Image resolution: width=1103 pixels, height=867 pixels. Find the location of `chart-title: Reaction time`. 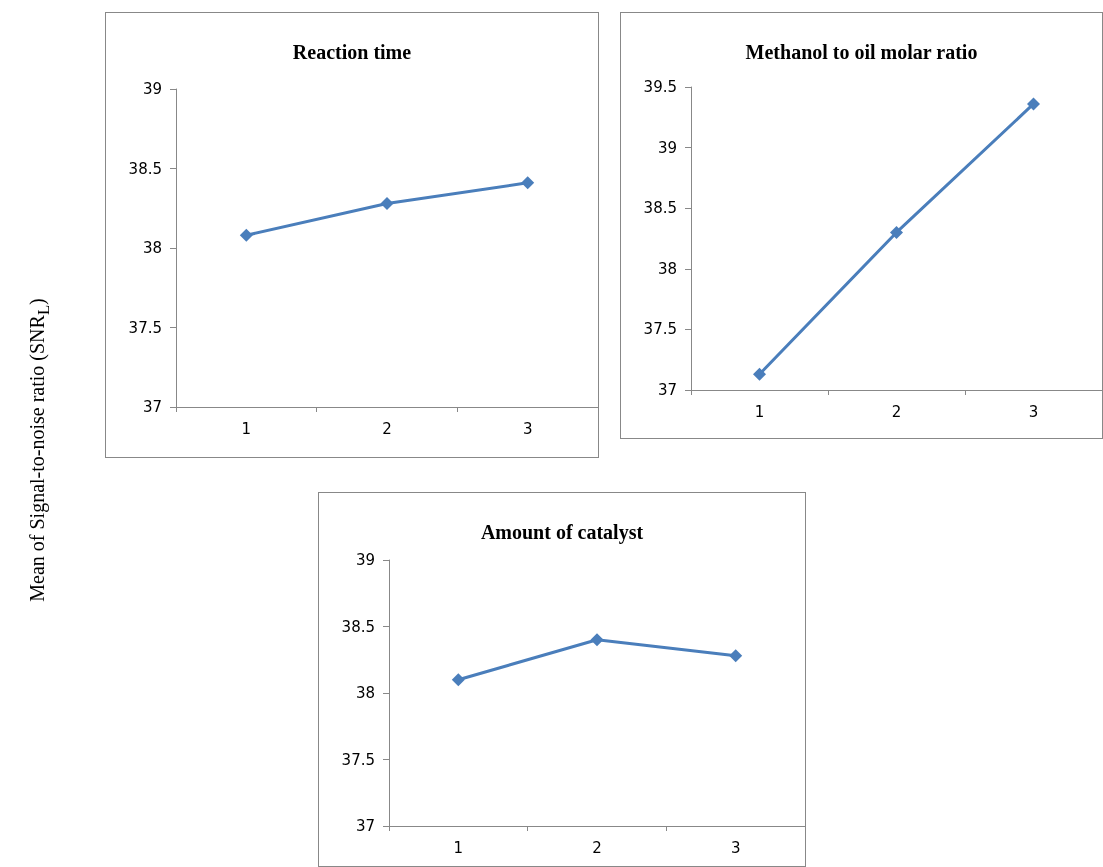

chart-title: Reaction time is located at coordinates (352, 52).